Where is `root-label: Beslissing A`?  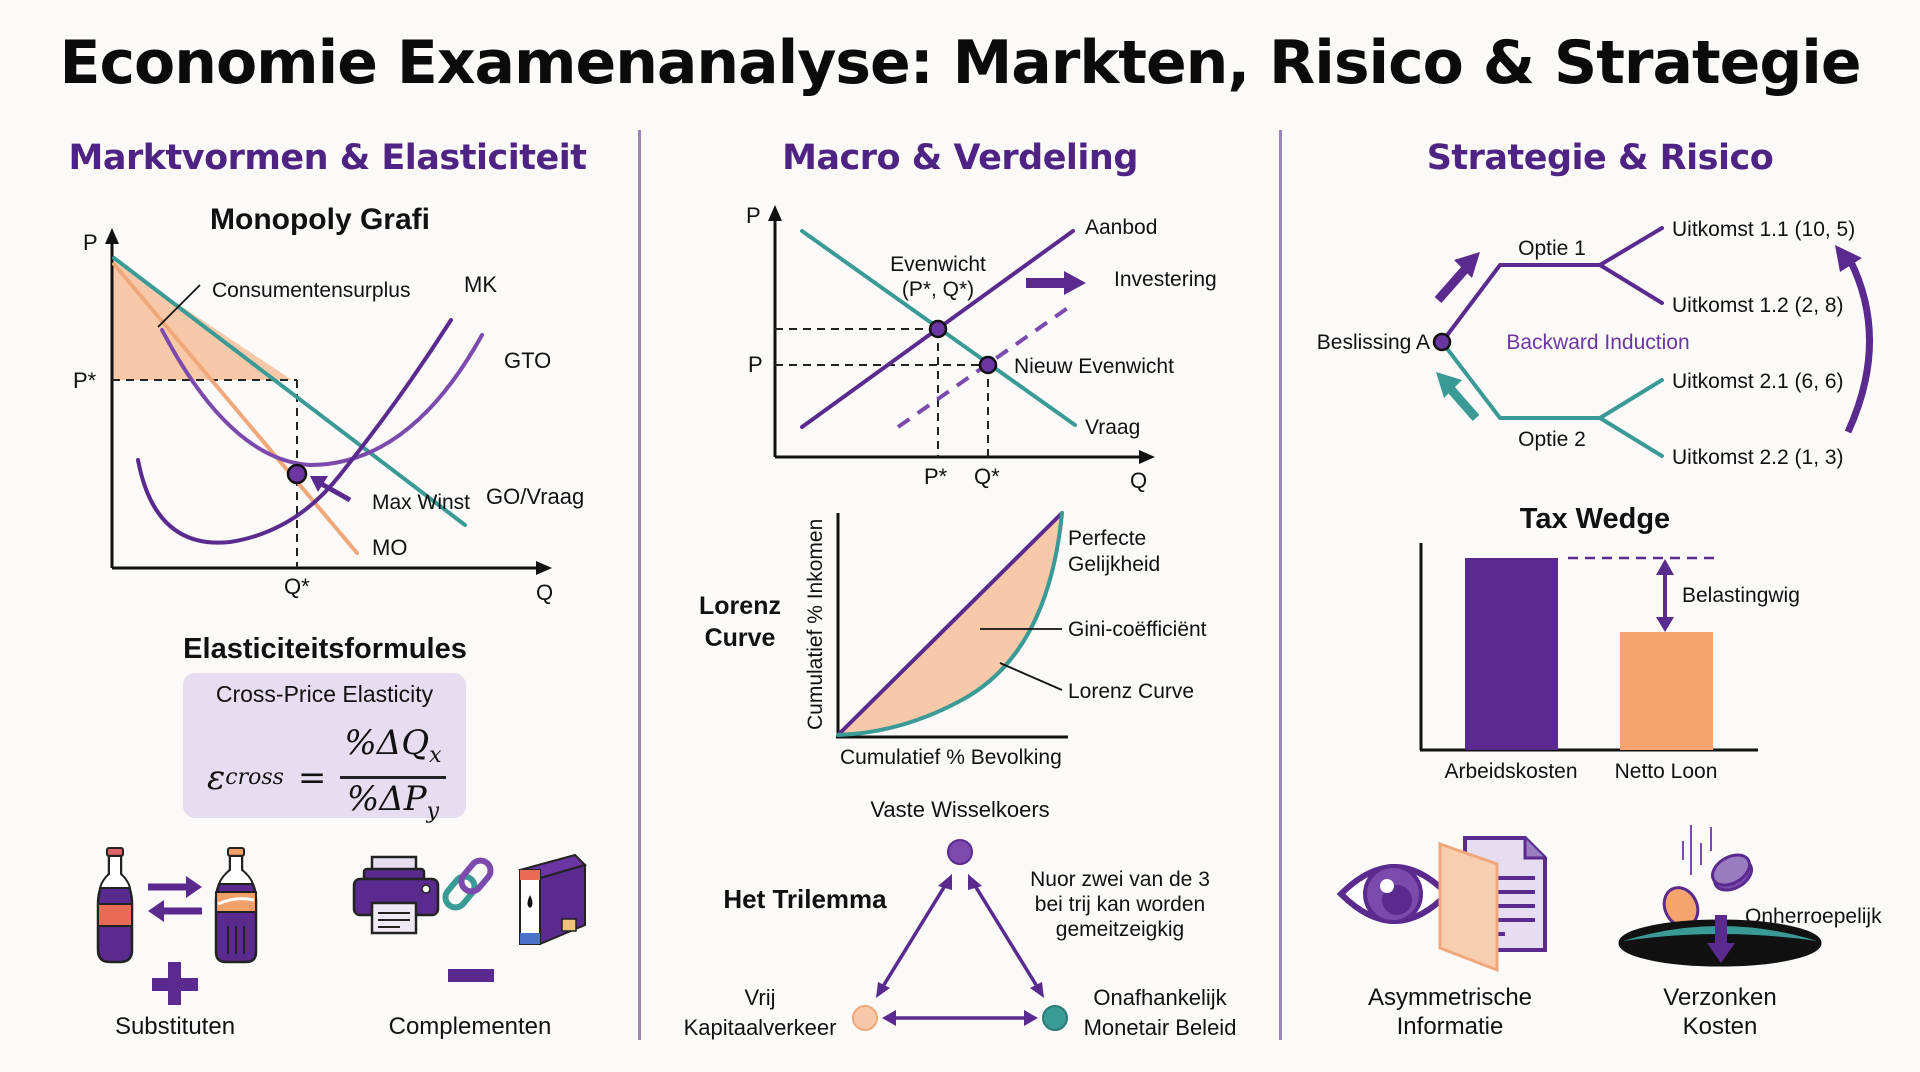 root-label: Beslissing A is located at coordinates (1373, 342).